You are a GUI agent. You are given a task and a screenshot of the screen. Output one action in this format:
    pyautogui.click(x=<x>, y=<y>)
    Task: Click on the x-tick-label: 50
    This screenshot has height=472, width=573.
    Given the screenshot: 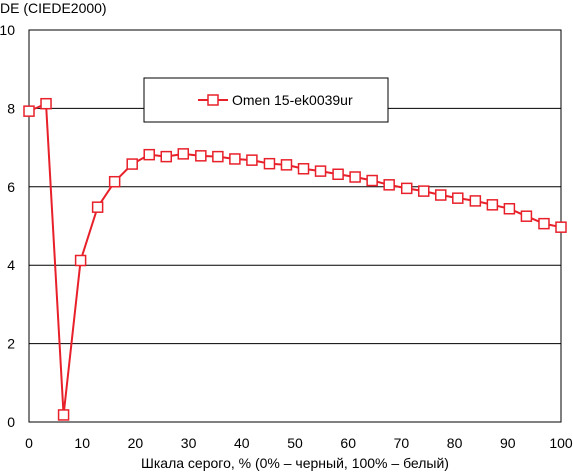 What is the action you would take?
    pyautogui.click(x=295, y=443)
    